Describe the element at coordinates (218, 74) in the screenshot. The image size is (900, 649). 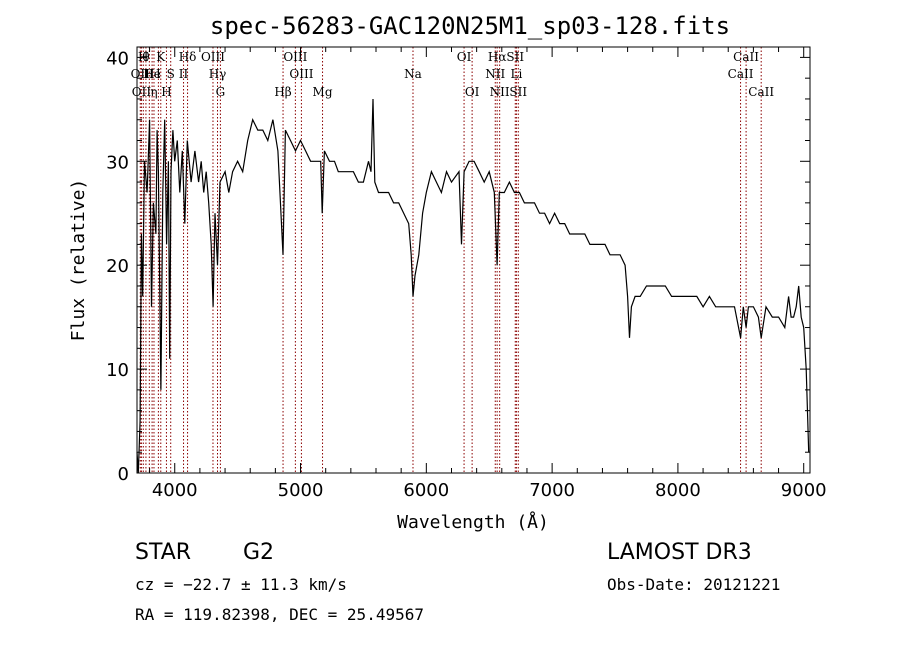
I see `line-label: Hγ` at that location.